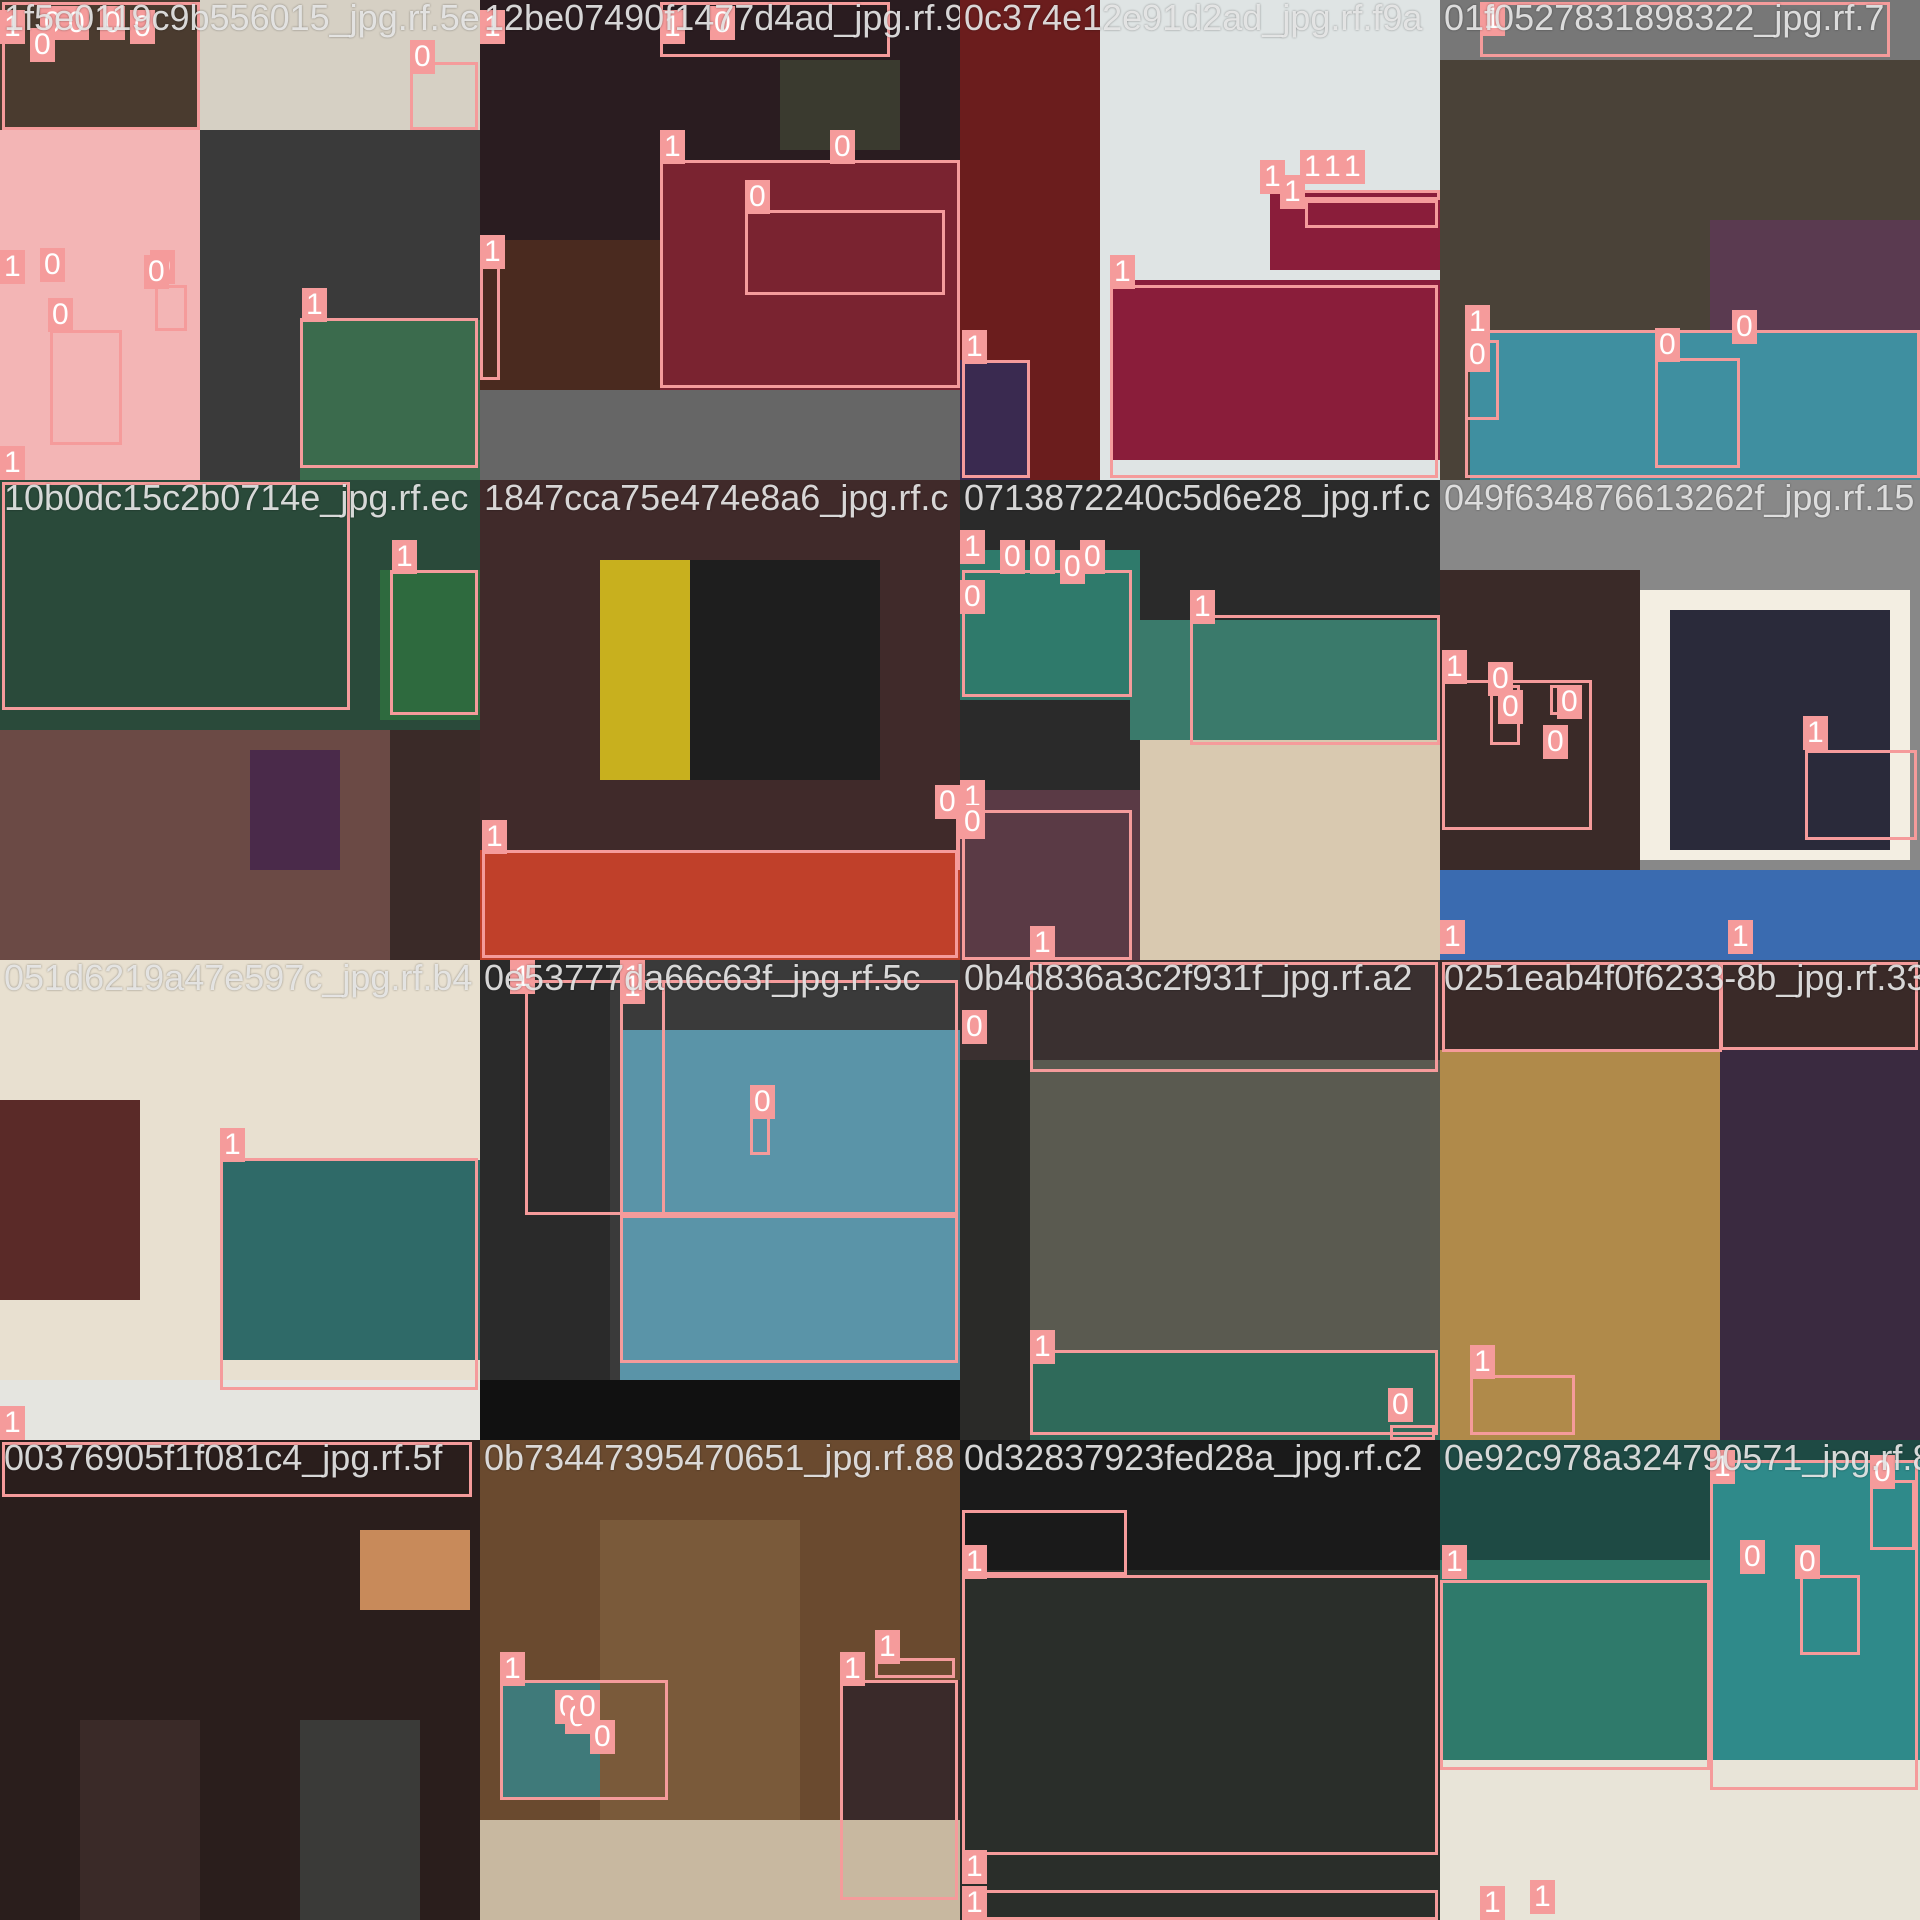 The image size is (1920, 1920). Describe the element at coordinates (702, 979) in the screenshot. I see `tile-title: 0e53777da66c63f_jpg.rf.5c` at that location.